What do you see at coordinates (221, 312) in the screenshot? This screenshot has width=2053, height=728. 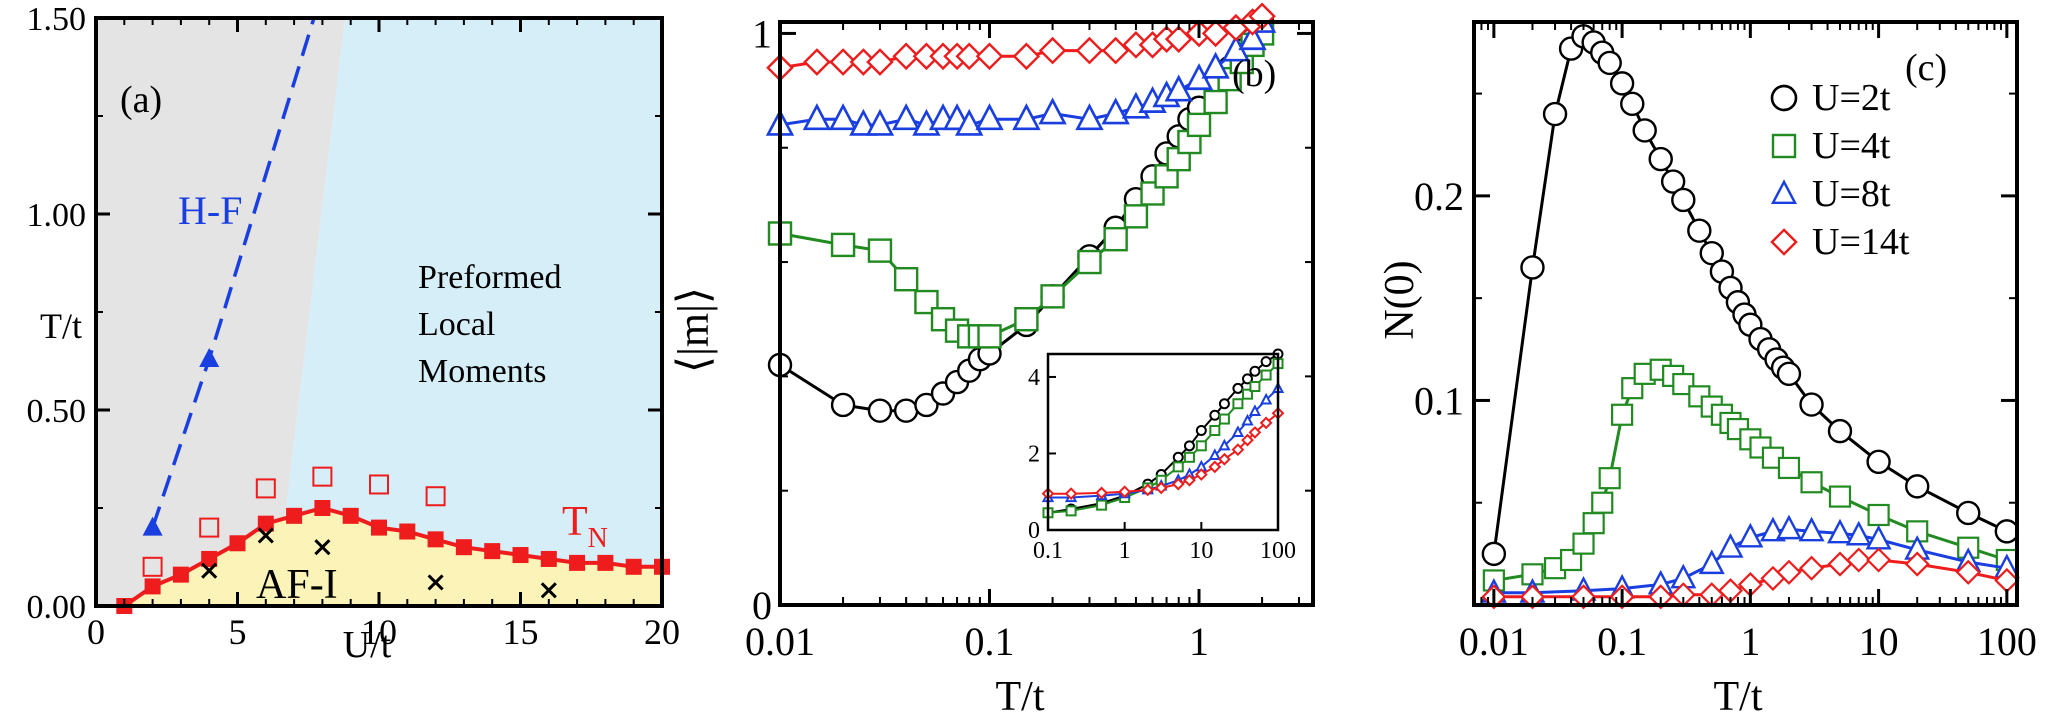 I see `phase-region-background` at bounding box center [221, 312].